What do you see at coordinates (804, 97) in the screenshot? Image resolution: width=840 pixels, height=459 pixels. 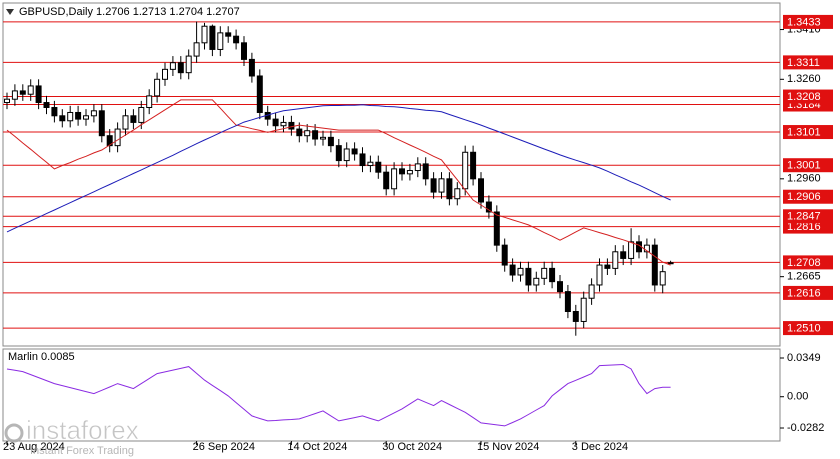 I see `level-label: 1.3208` at bounding box center [804, 97].